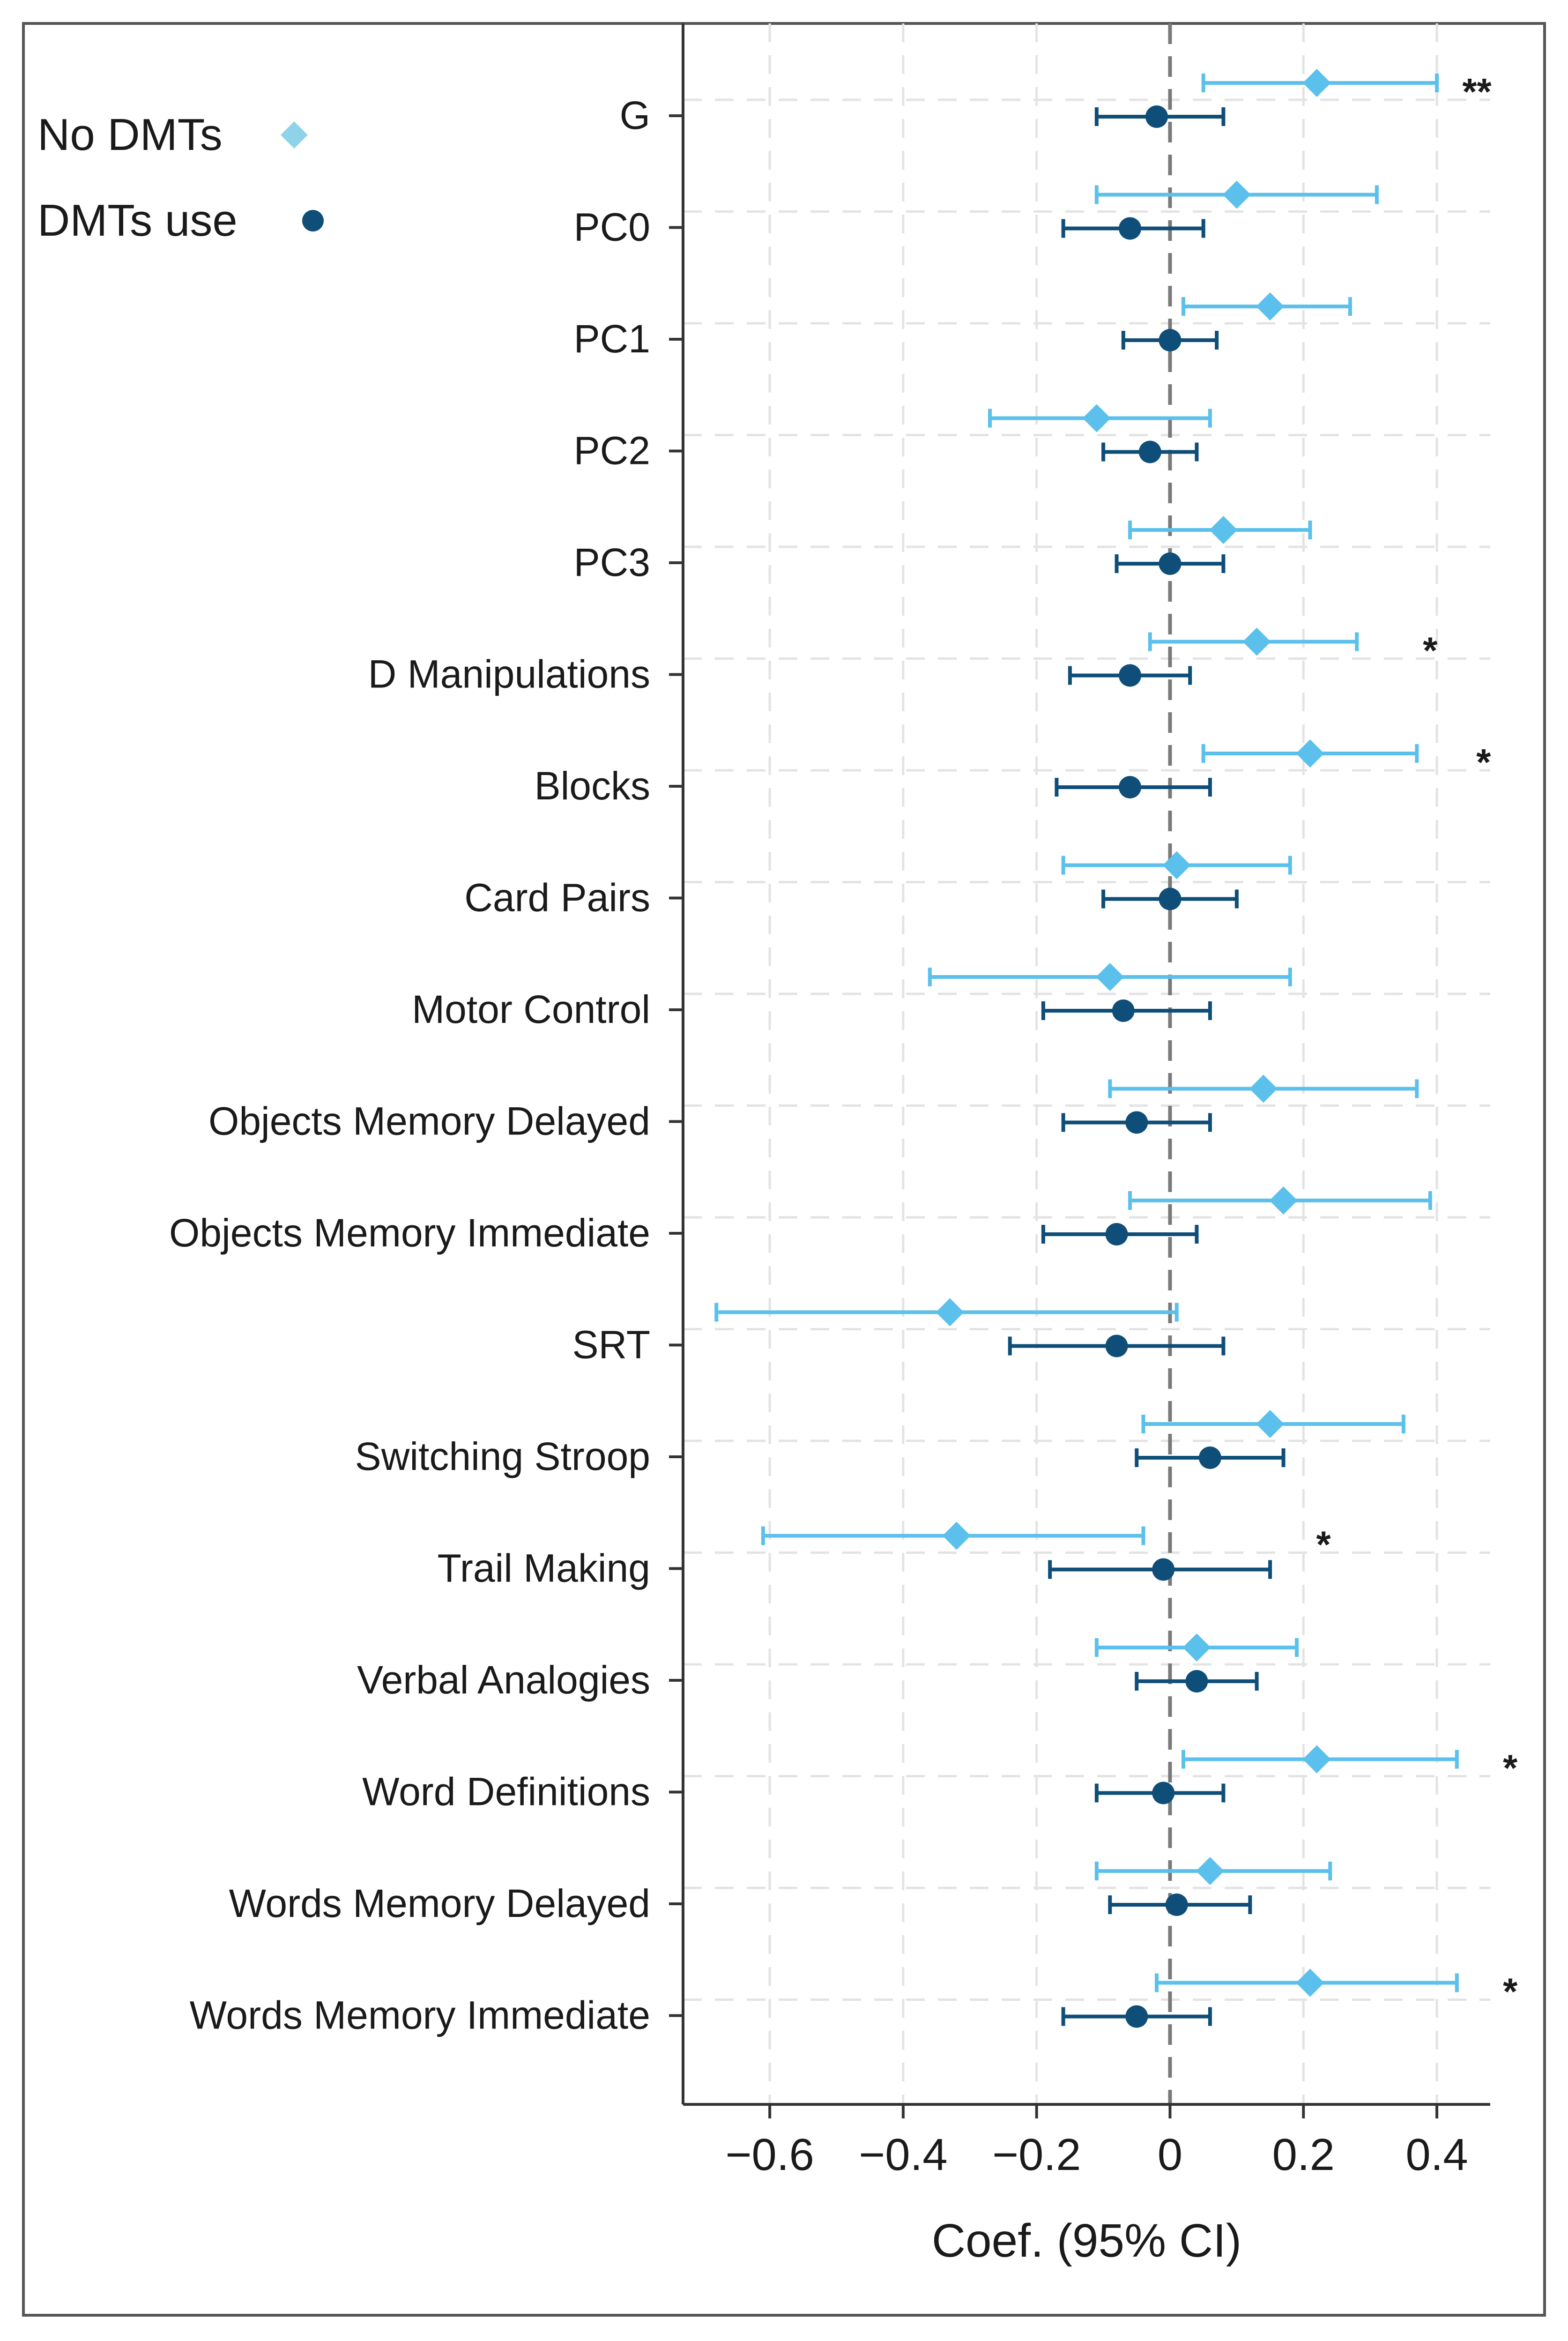  I want to click on legend-marker-diamond, so click(294, 135).